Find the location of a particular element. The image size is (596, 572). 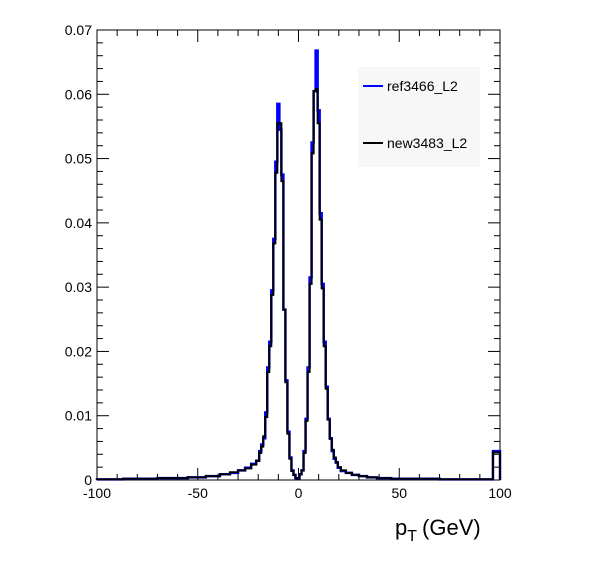

x-axis-title: pT (GeV) is located at coordinates (438, 530).